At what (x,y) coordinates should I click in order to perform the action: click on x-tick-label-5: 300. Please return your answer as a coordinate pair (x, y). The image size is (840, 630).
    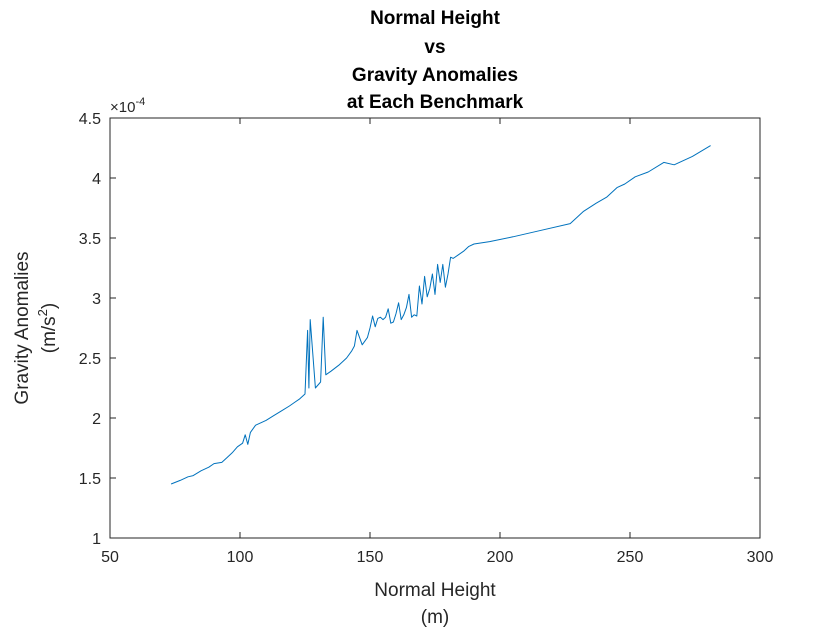
    Looking at the image, I should click on (760, 557).